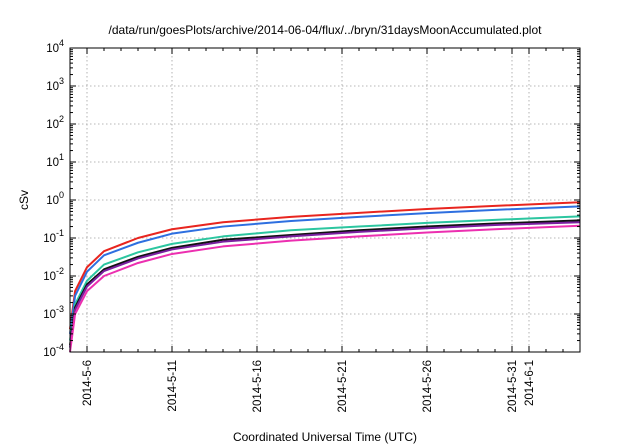 The image size is (640, 448). I want to click on y-tick-label: 10⁻⁴, so click(53, 350).